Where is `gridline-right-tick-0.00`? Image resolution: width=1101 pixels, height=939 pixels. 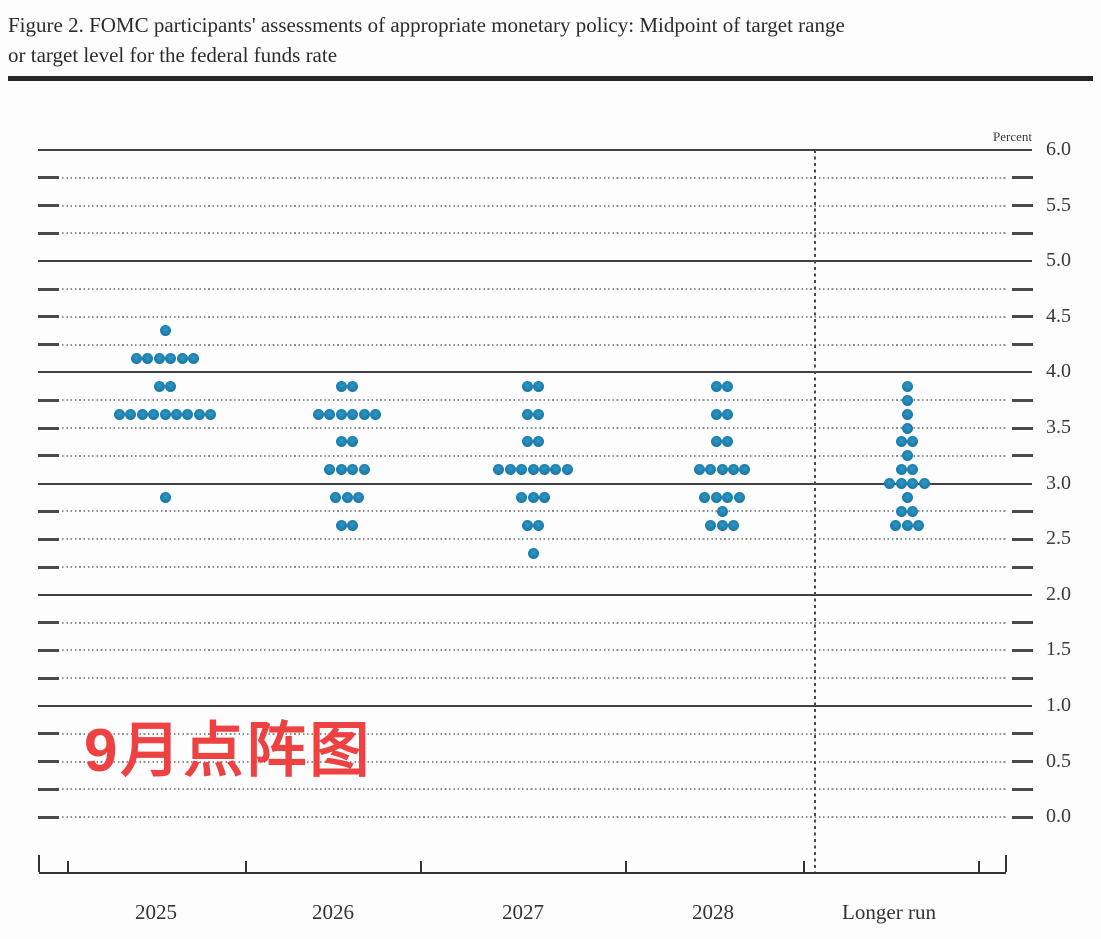 gridline-right-tick-0.00 is located at coordinates (1022, 817).